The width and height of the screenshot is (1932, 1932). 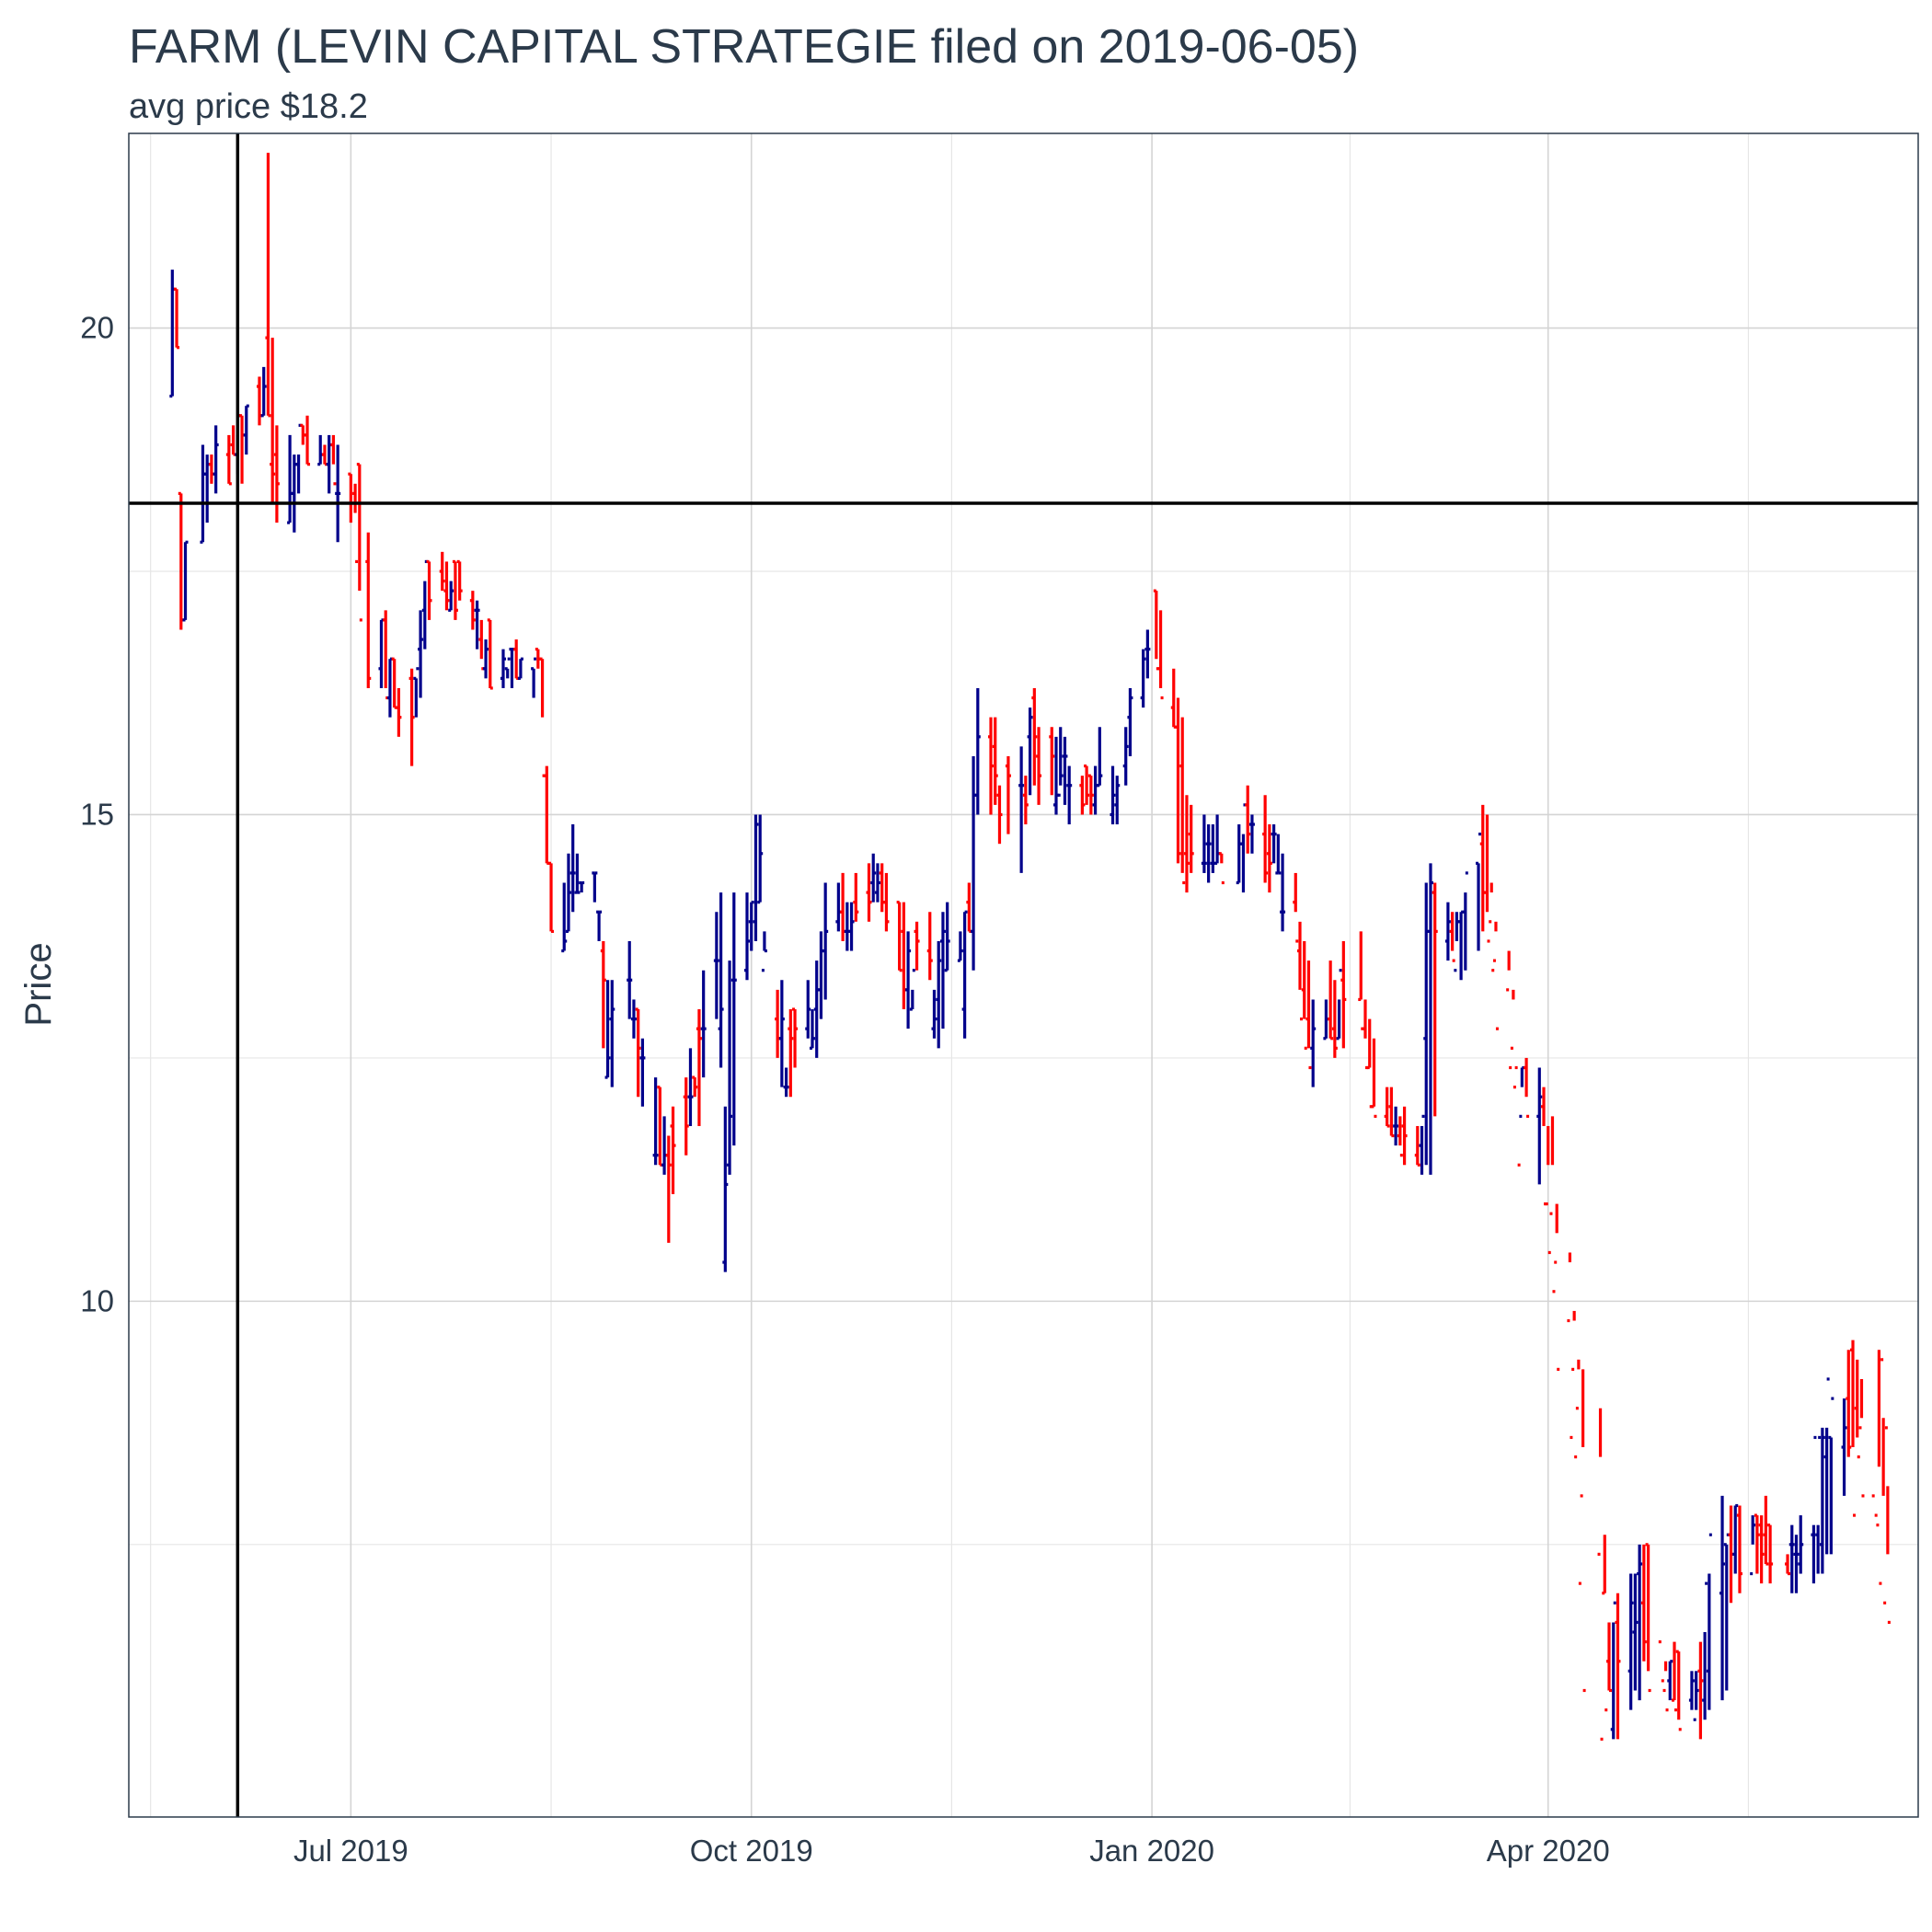 What do you see at coordinates (350, 1851) in the screenshot?
I see `x-tick-label: Jul 2019` at bounding box center [350, 1851].